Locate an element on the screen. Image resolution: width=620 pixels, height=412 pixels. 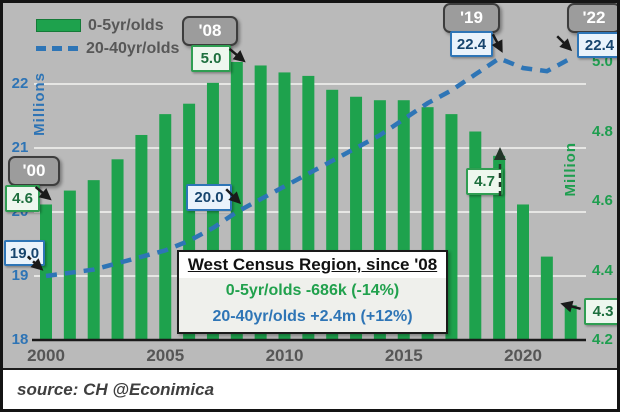
year-tag-2022: '22 is located at coordinates (593, 18).